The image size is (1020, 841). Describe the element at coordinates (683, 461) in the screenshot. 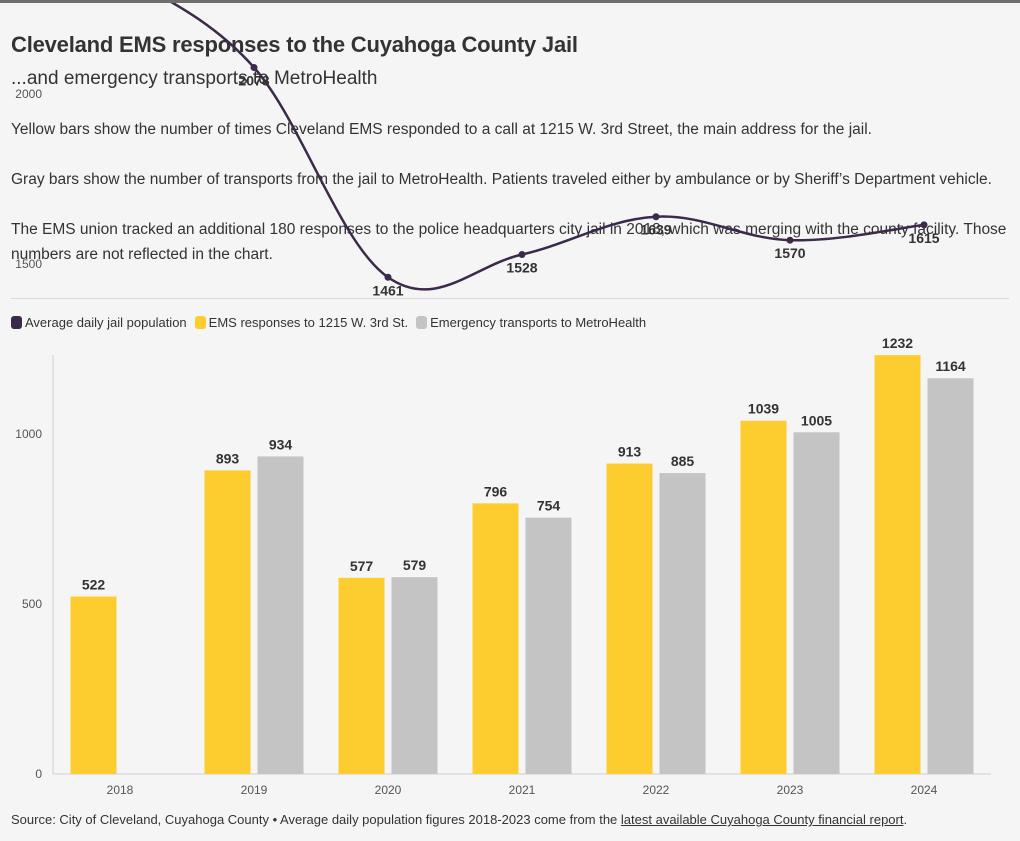

I see `bar-label-transports-2022: 885` at that location.